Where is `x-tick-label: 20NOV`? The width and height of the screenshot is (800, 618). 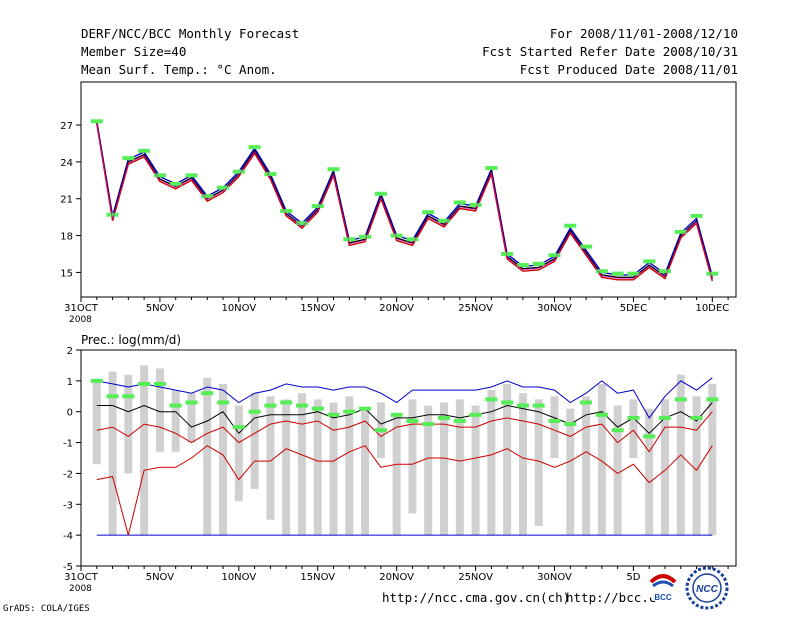
x-tick-label: 20NOV is located at coordinates (396, 308).